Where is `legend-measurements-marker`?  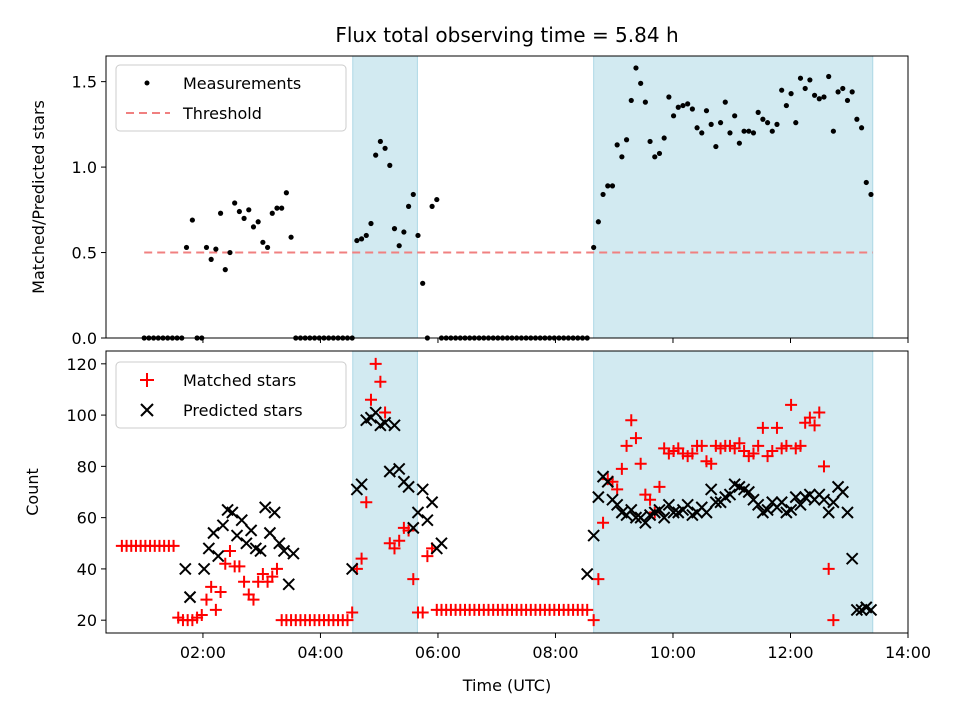
legend-measurements-marker is located at coordinates (147, 83).